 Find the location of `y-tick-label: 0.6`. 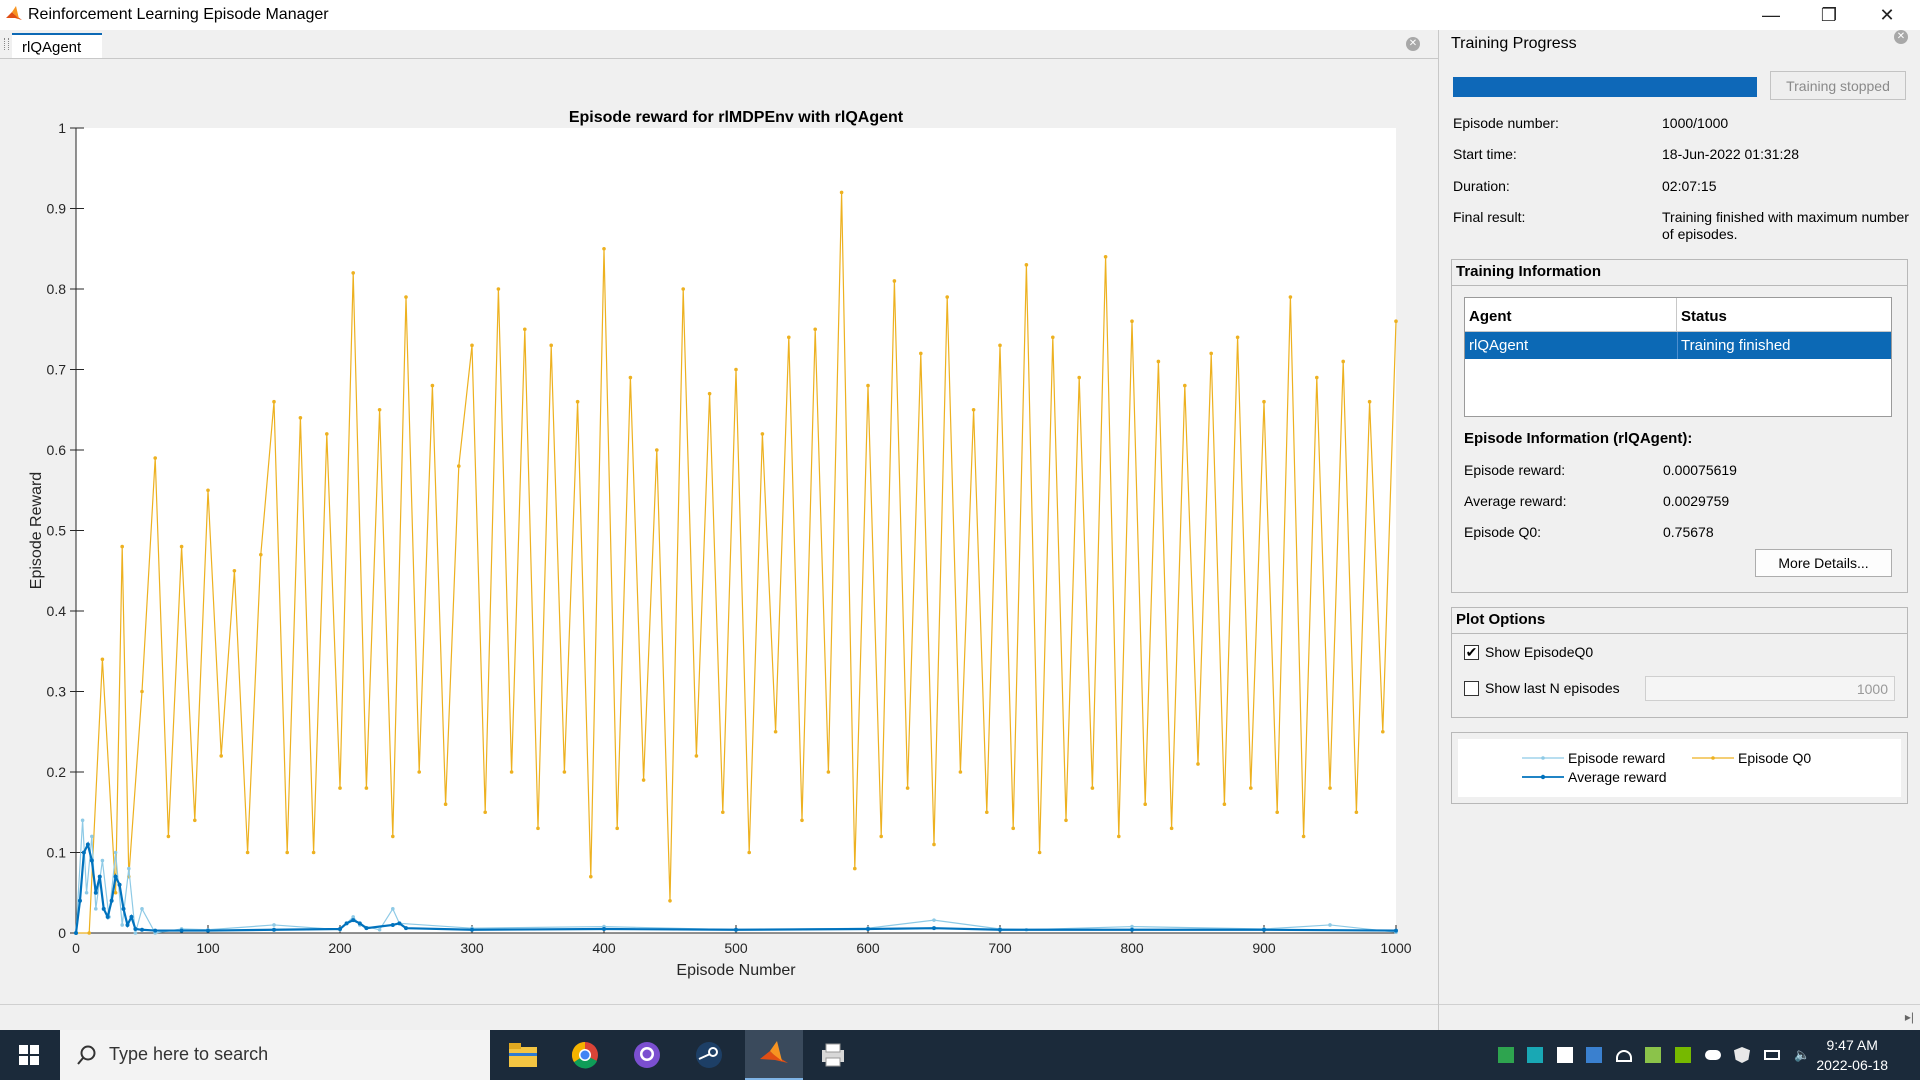

y-tick-label: 0.6 is located at coordinates (57, 450).